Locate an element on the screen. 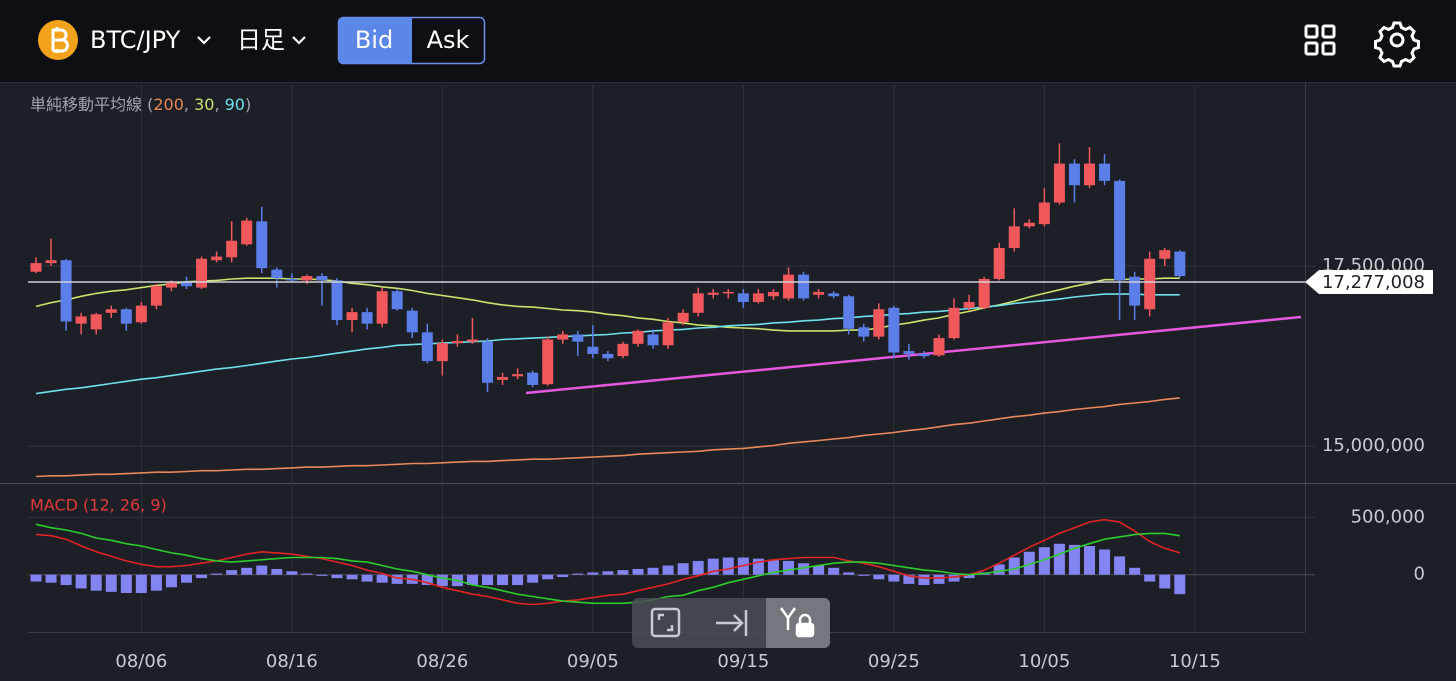 The image size is (1456, 681). ma-legend-period: 200 is located at coordinates (168, 104).